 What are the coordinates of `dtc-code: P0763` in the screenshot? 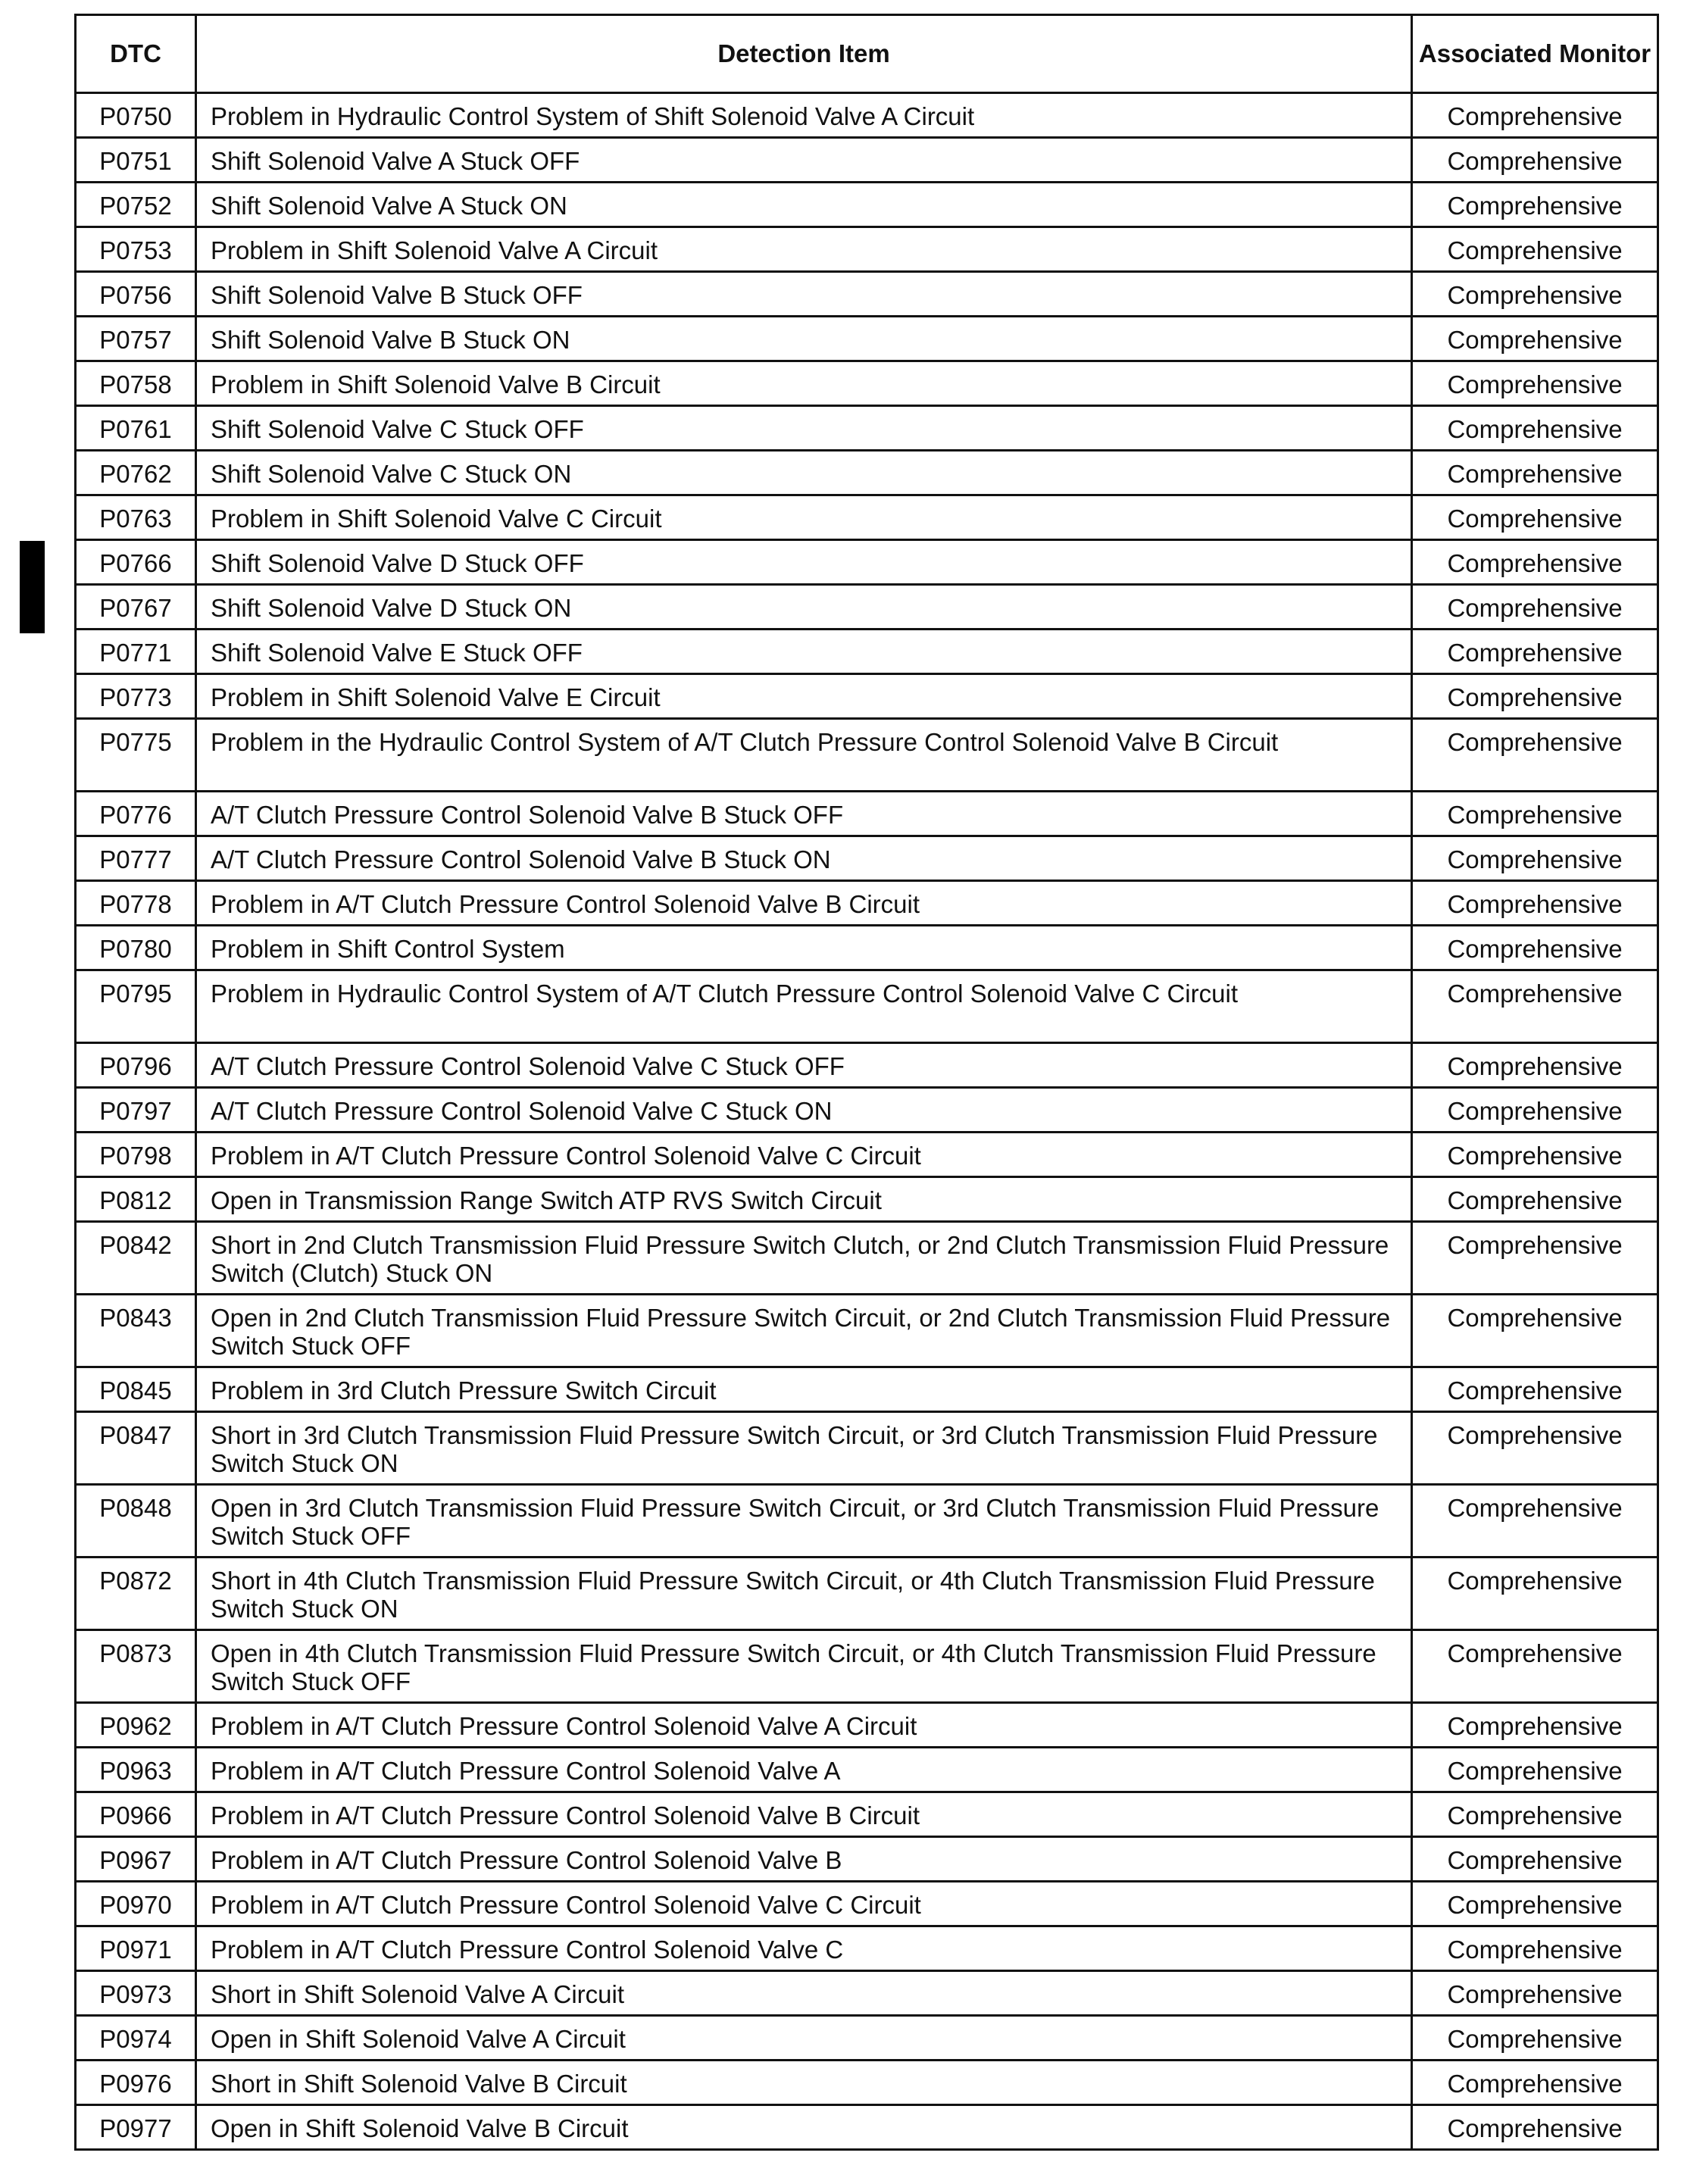 It's located at (135, 517).